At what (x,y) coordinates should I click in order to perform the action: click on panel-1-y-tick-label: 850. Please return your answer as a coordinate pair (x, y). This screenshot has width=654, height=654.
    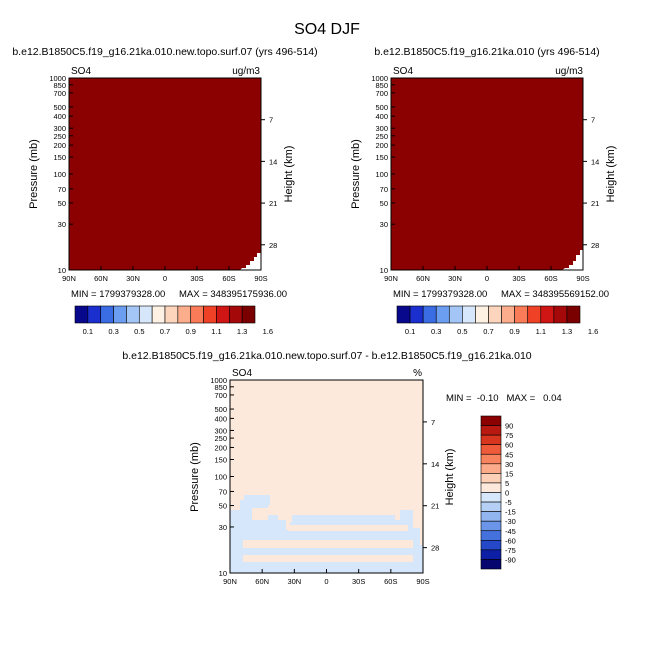
    Looking at the image, I should click on (59, 85).